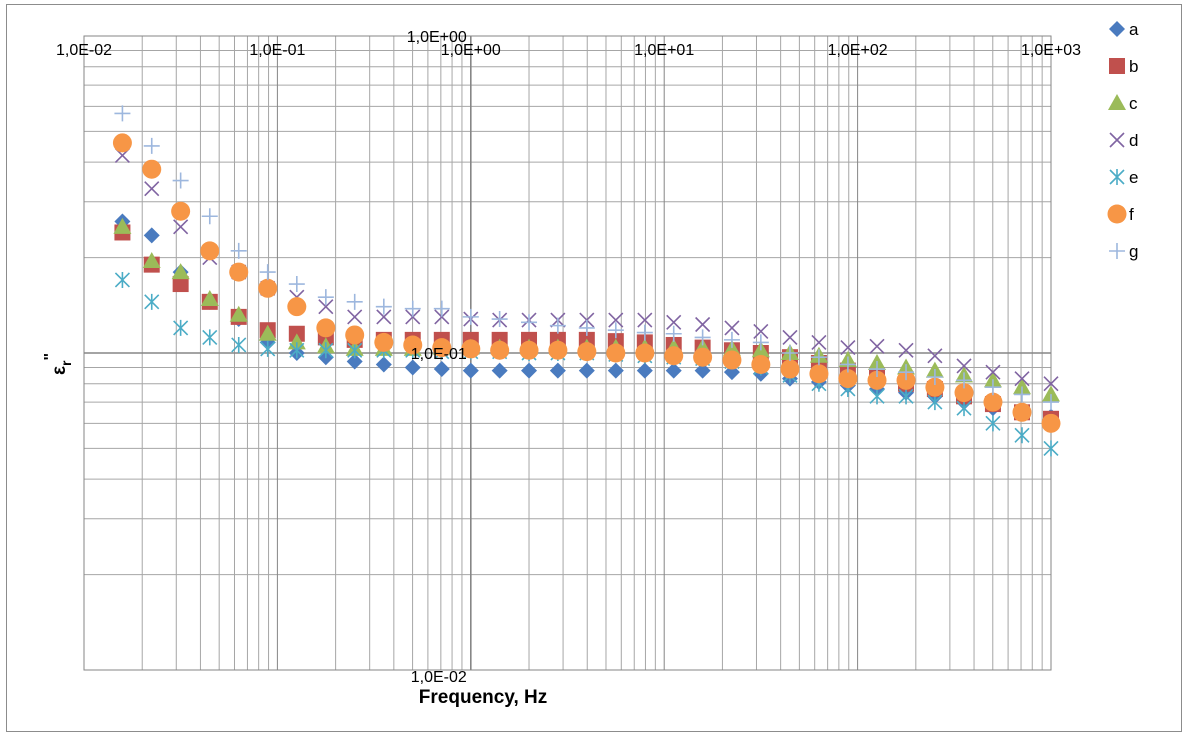 The image size is (1192, 740). Describe the element at coordinates (50, 357) in the screenshot. I see `y-axis-title-sup: "` at that location.